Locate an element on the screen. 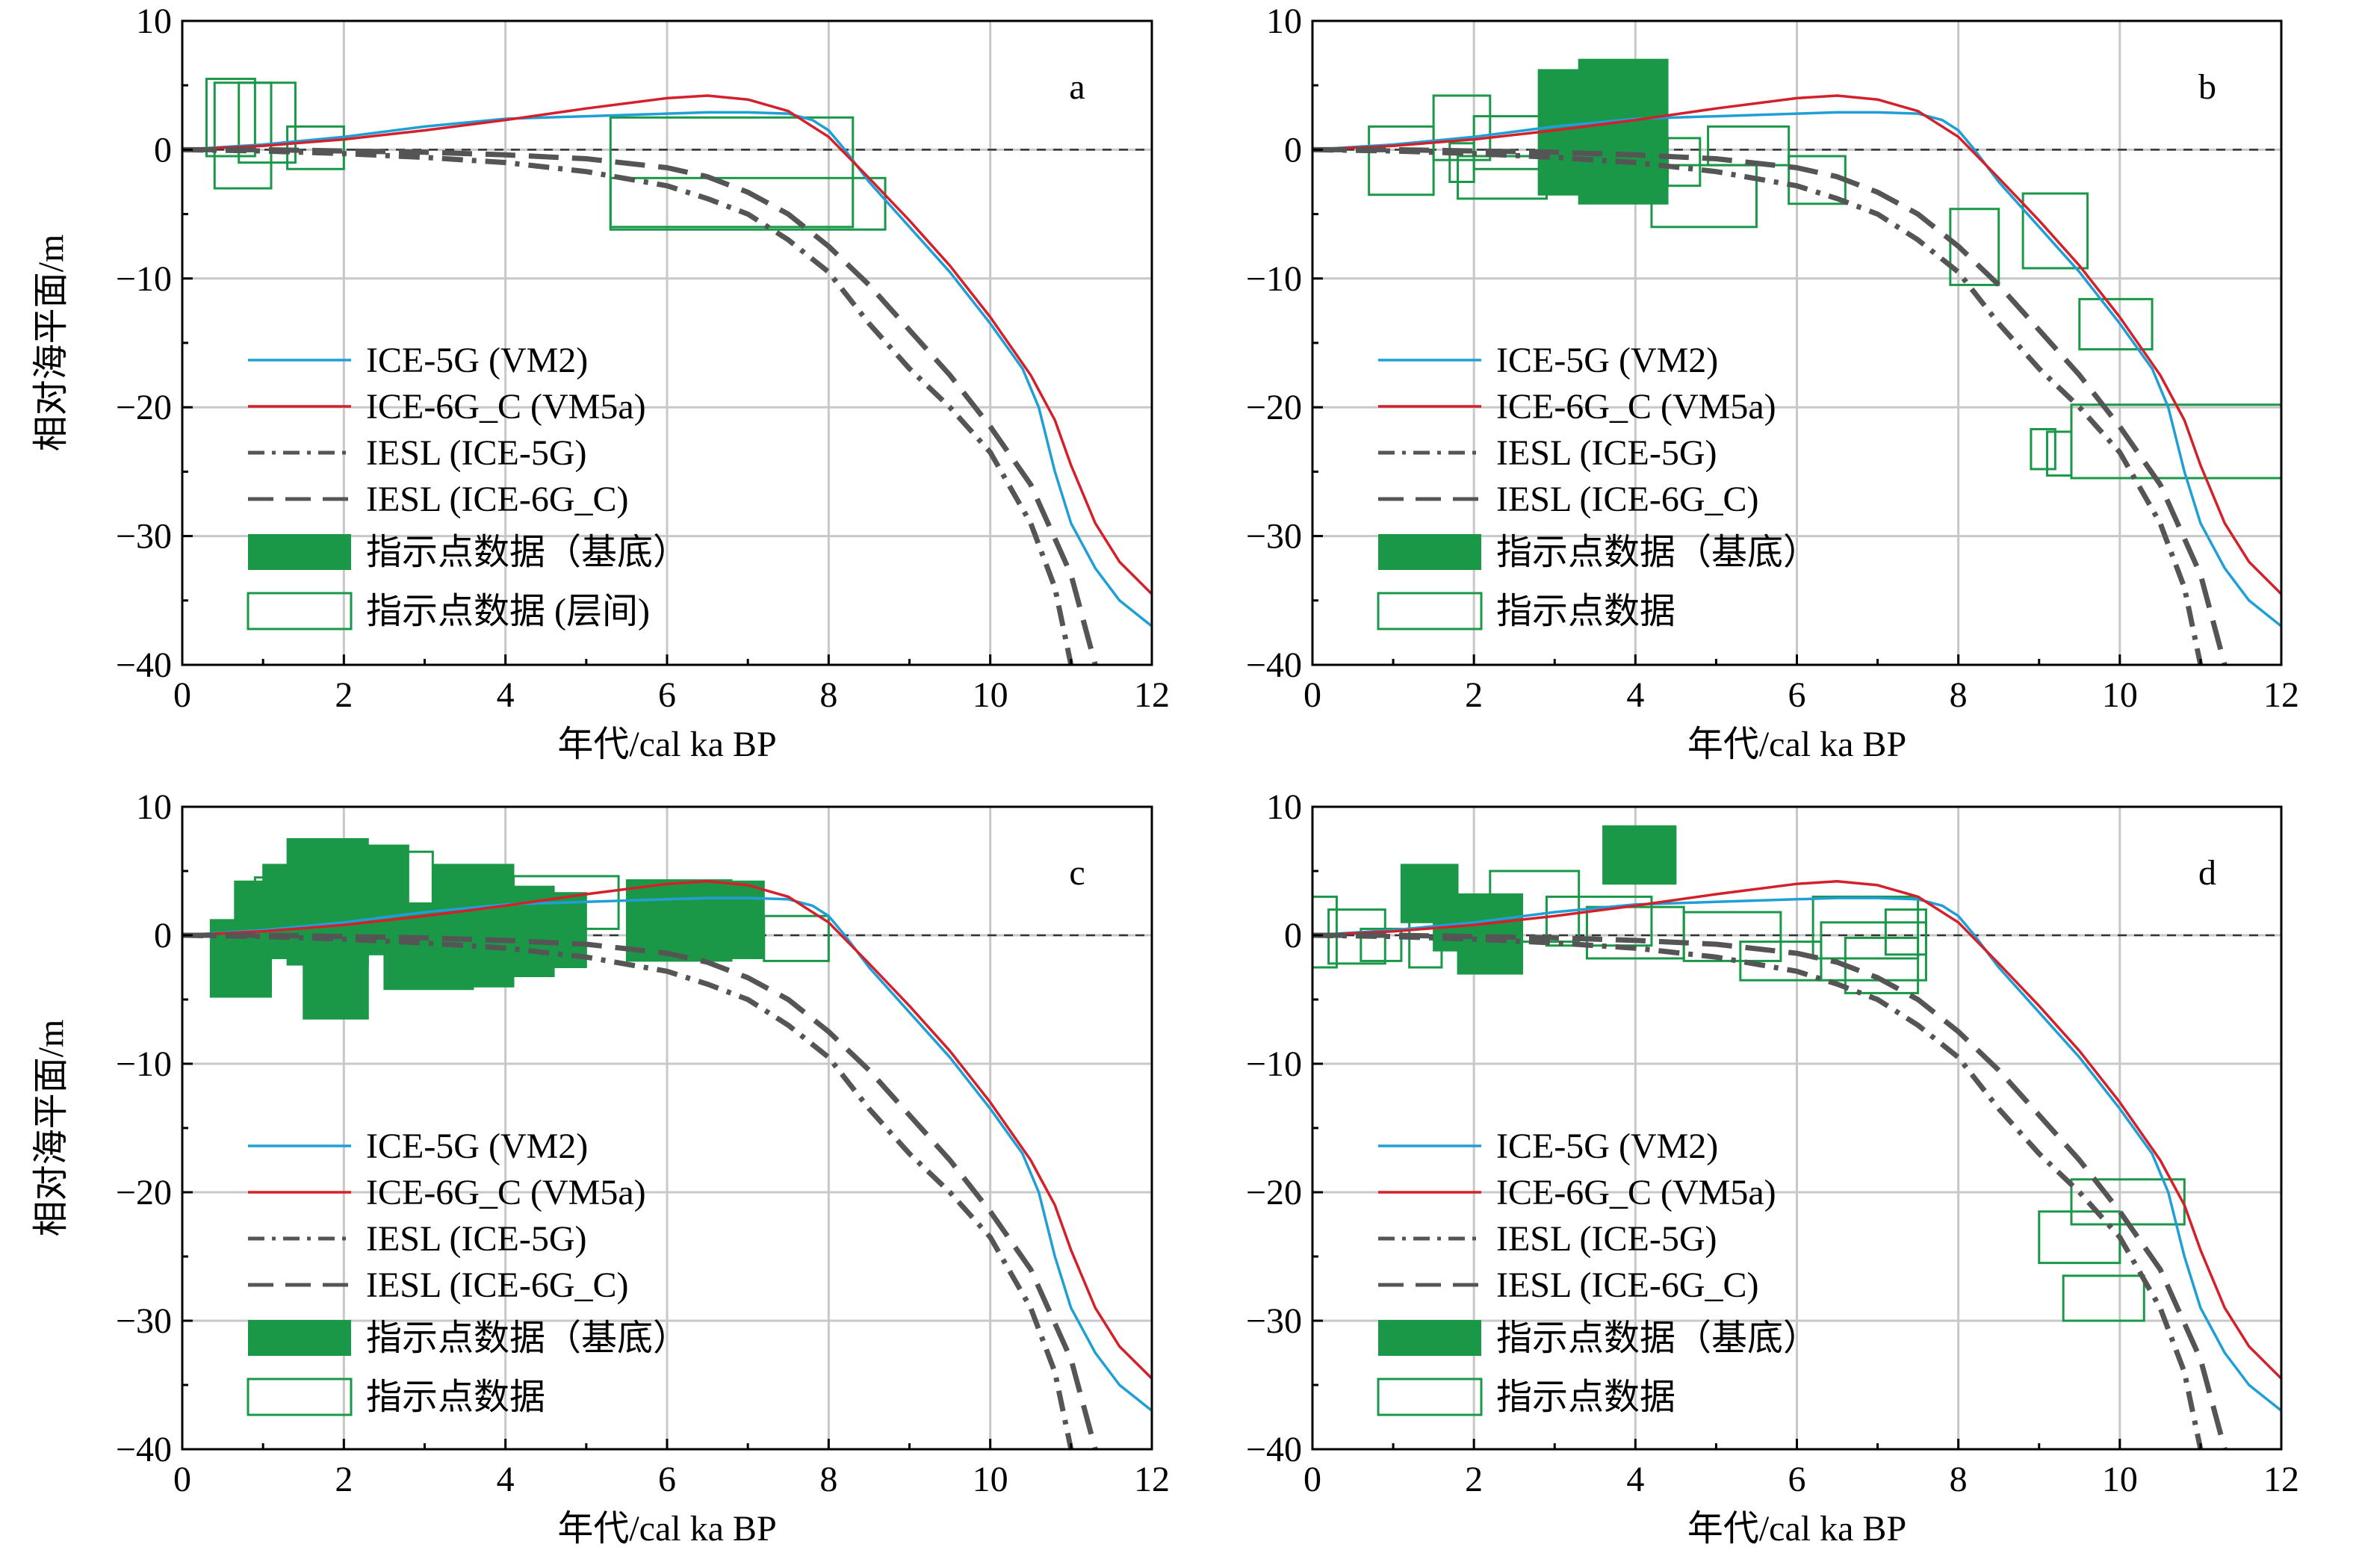 Image resolution: width=2353 pixels, height=1568 pixels. box-filled is located at coordinates (1623, 131).